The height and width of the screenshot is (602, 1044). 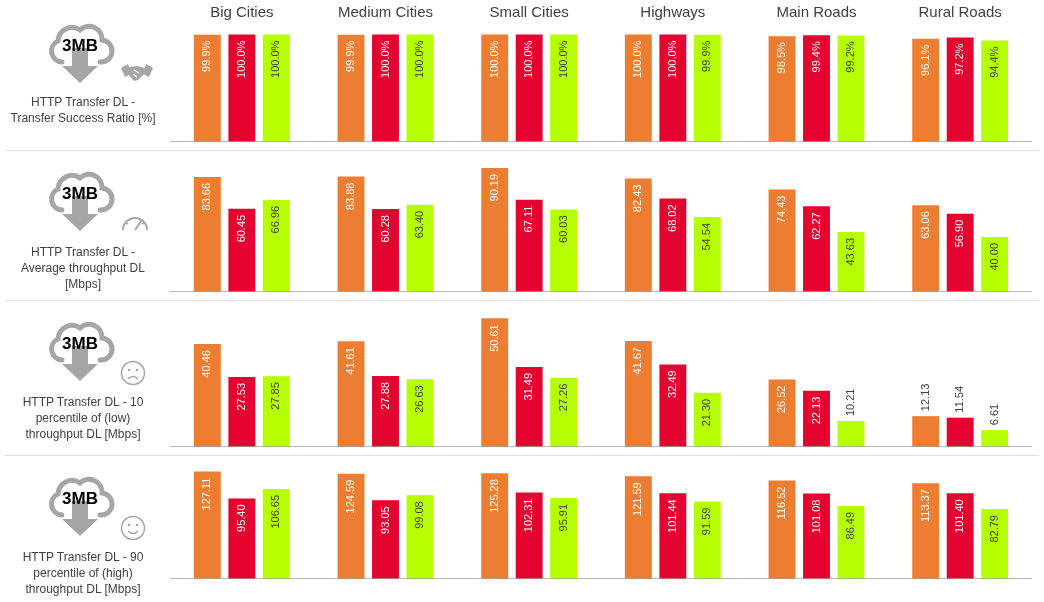 What do you see at coordinates (960, 12) in the screenshot?
I see `x-tick-label: Rural Roads` at bounding box center [960, 12].